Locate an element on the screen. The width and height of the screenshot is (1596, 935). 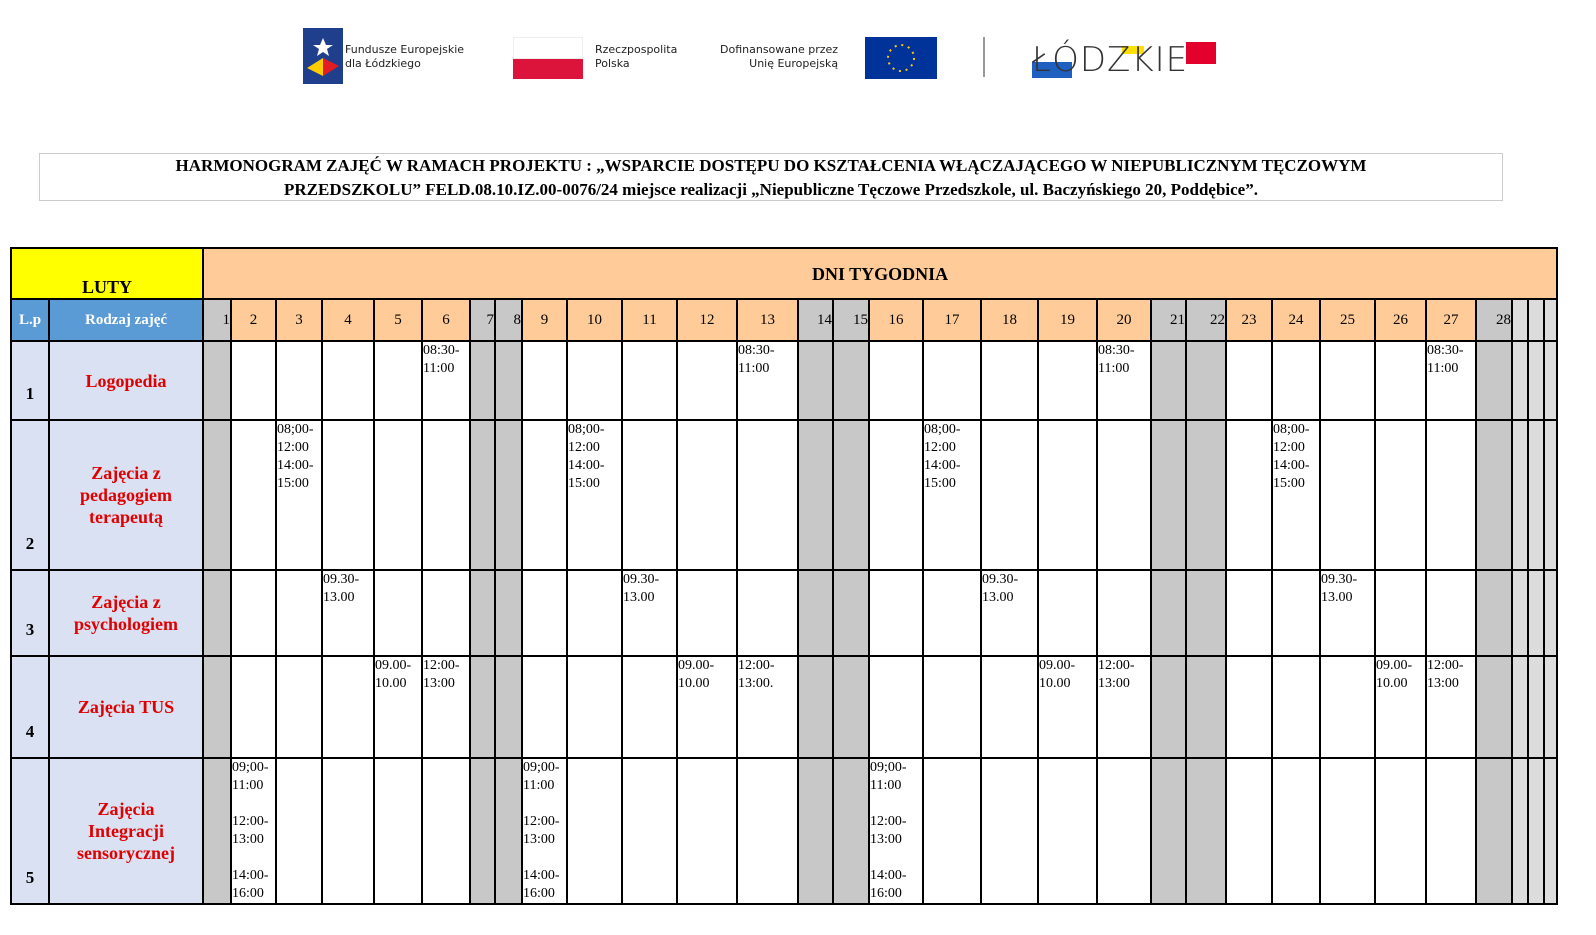
day-header-3: 3 is located at coordinates (299, 320).